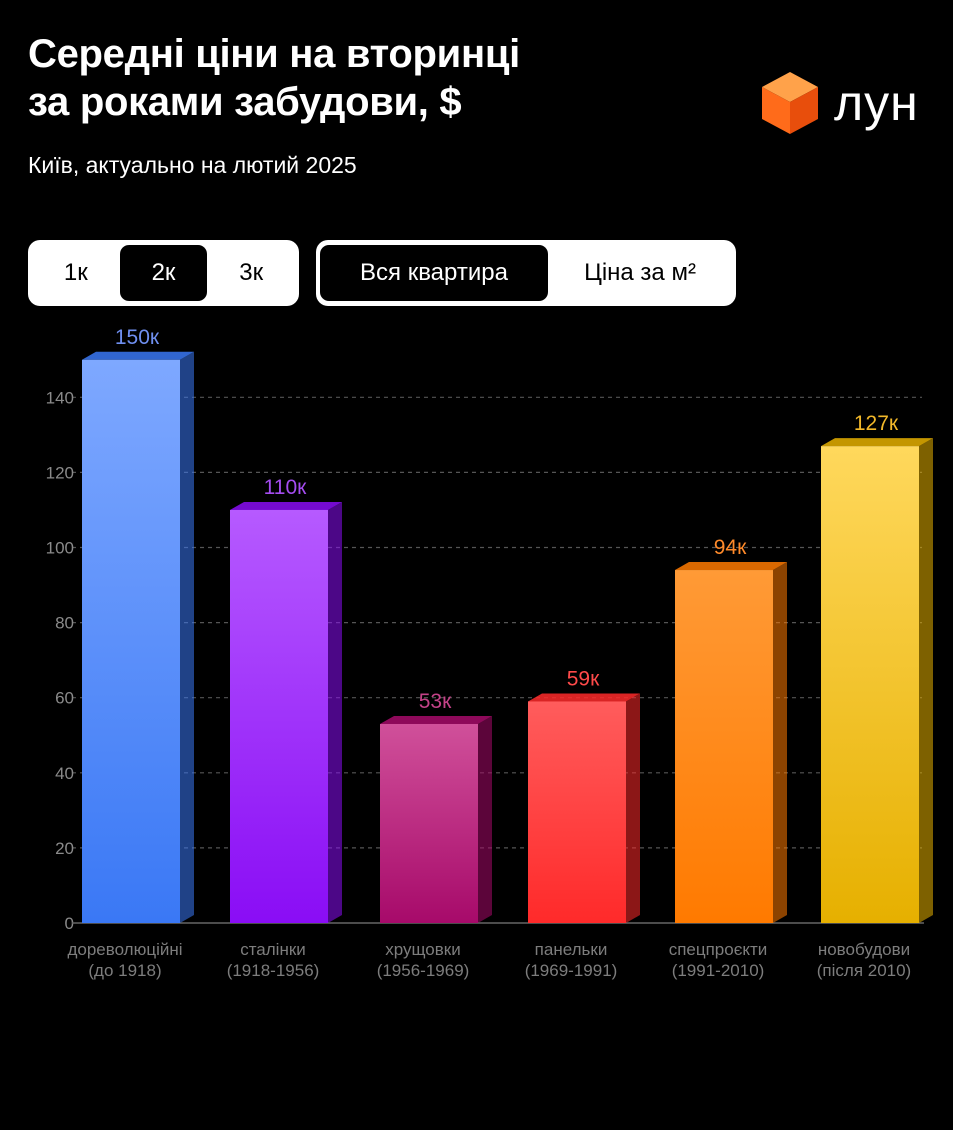 This screenshot has width=953, height=1130. What do you see at coordinates (273, 949) in the screenshot?
I see `x-category-label: сталінки` at bounding box center [273, 949].